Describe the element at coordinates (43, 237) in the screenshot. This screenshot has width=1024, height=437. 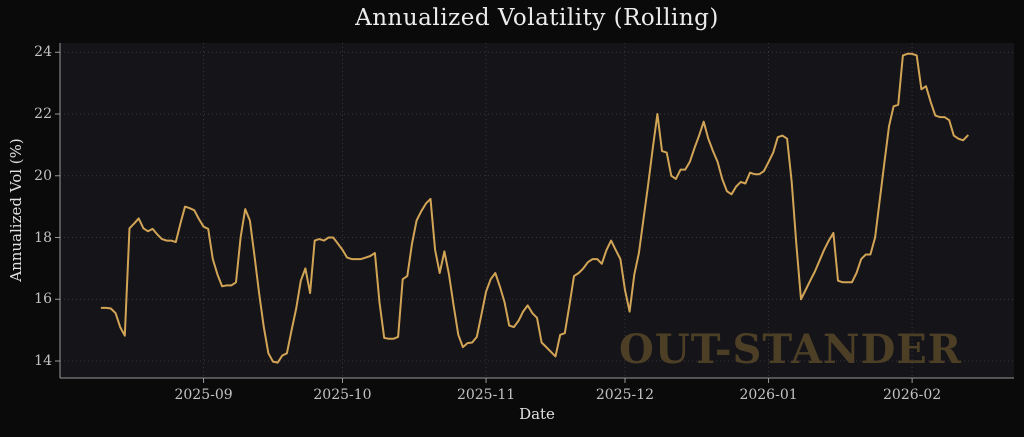
I see `y-tick-label: 18` at that location.